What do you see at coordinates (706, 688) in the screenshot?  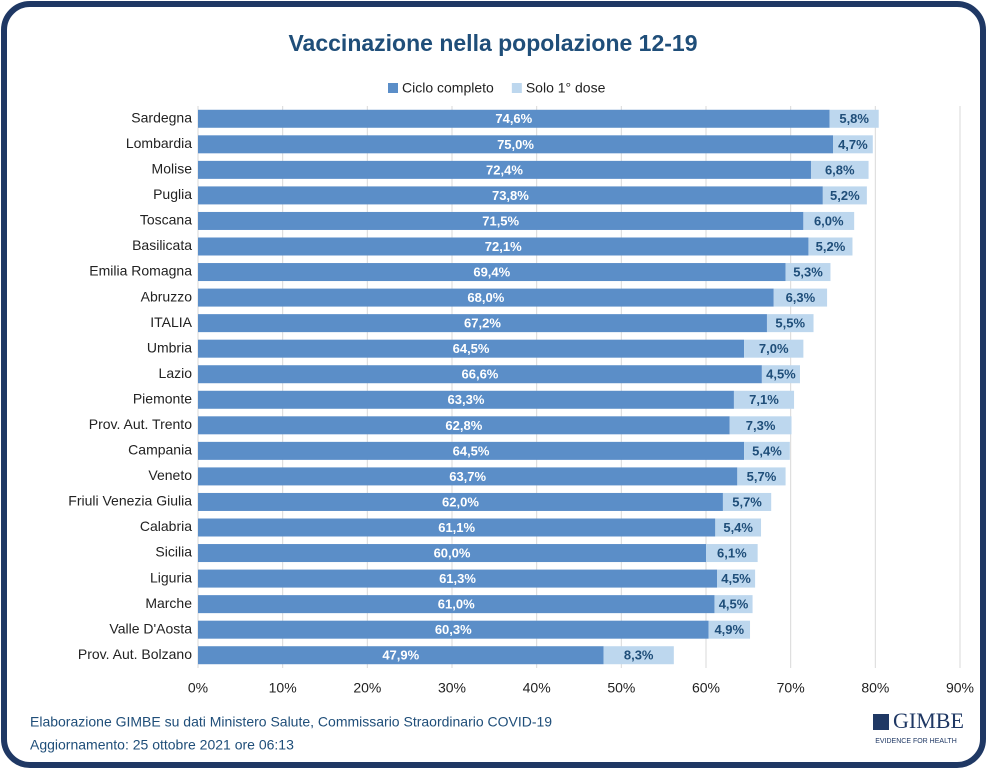 I see `x-tick-label: 60%` at bounding box center [706, 688].